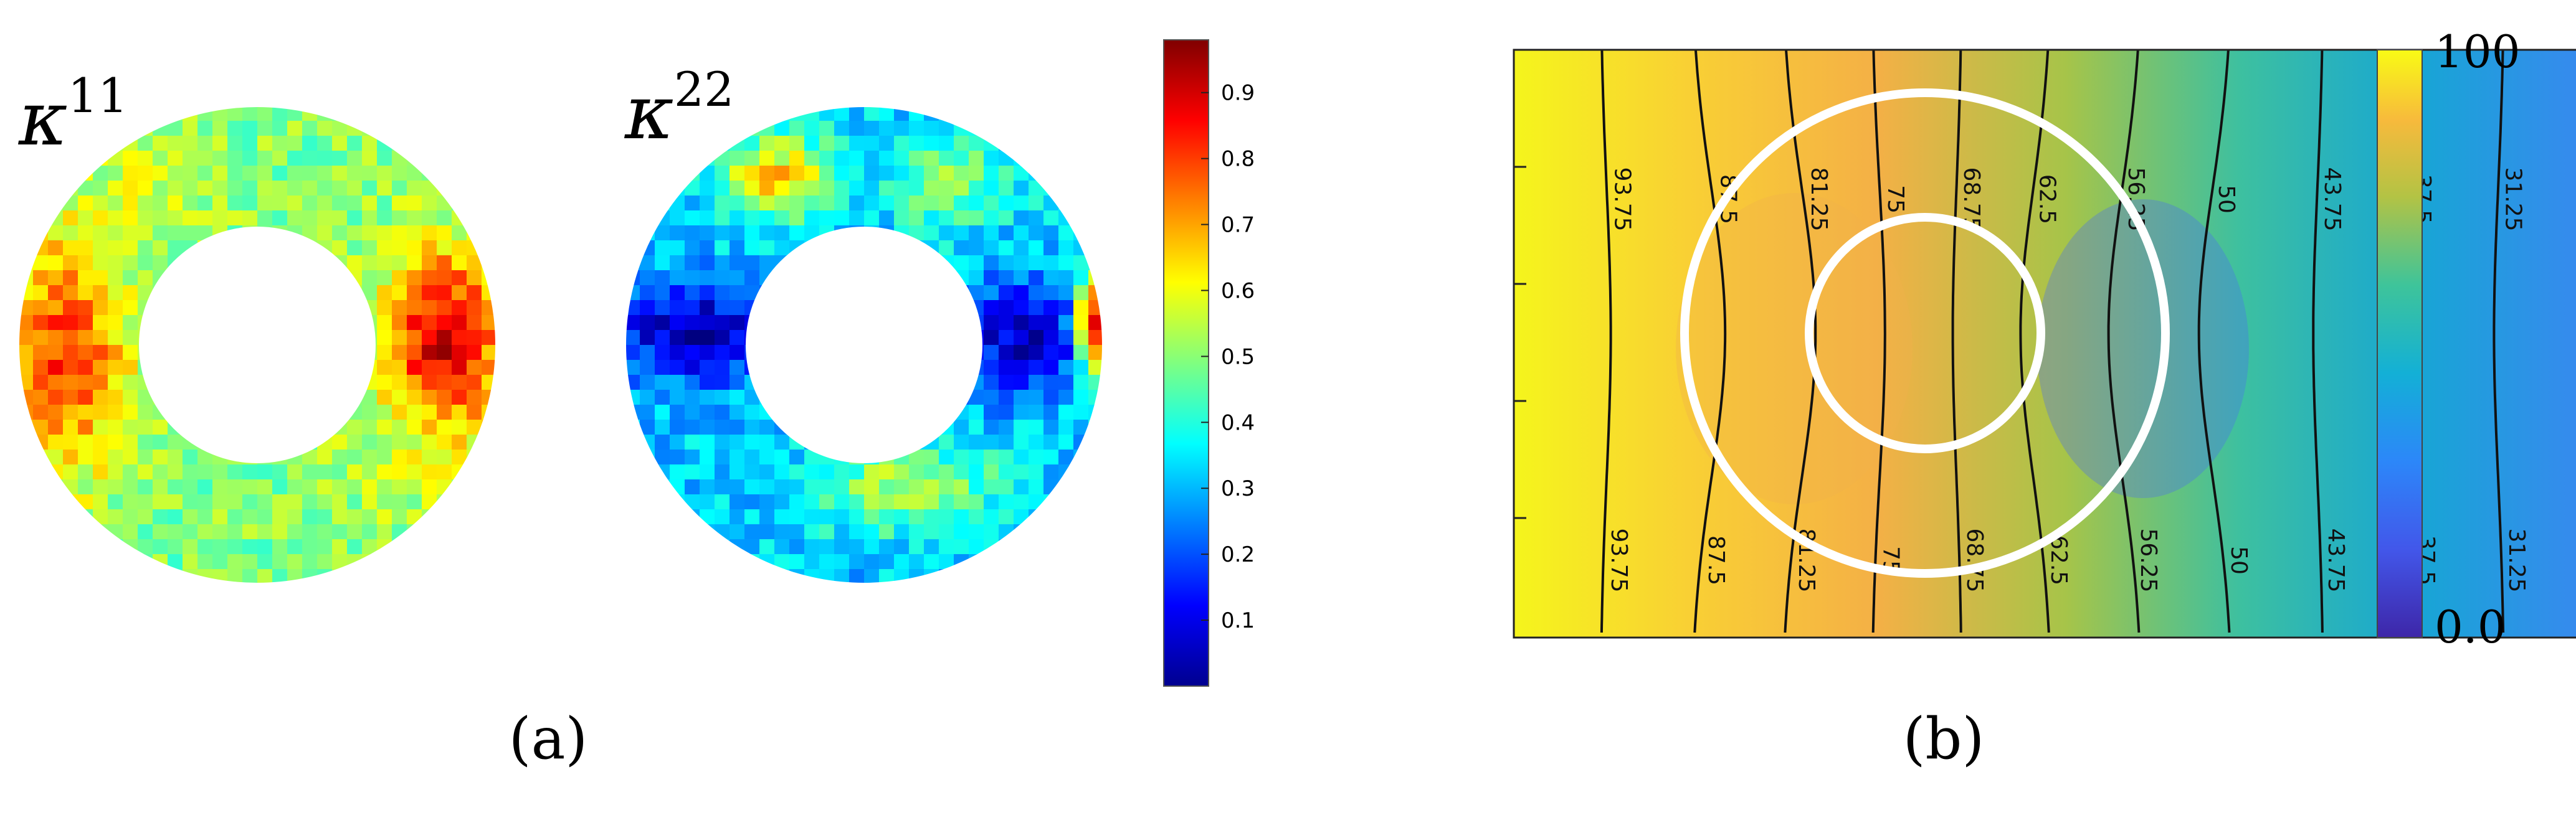  I want to click on contour-label: 56.25, so click(2148, 560).